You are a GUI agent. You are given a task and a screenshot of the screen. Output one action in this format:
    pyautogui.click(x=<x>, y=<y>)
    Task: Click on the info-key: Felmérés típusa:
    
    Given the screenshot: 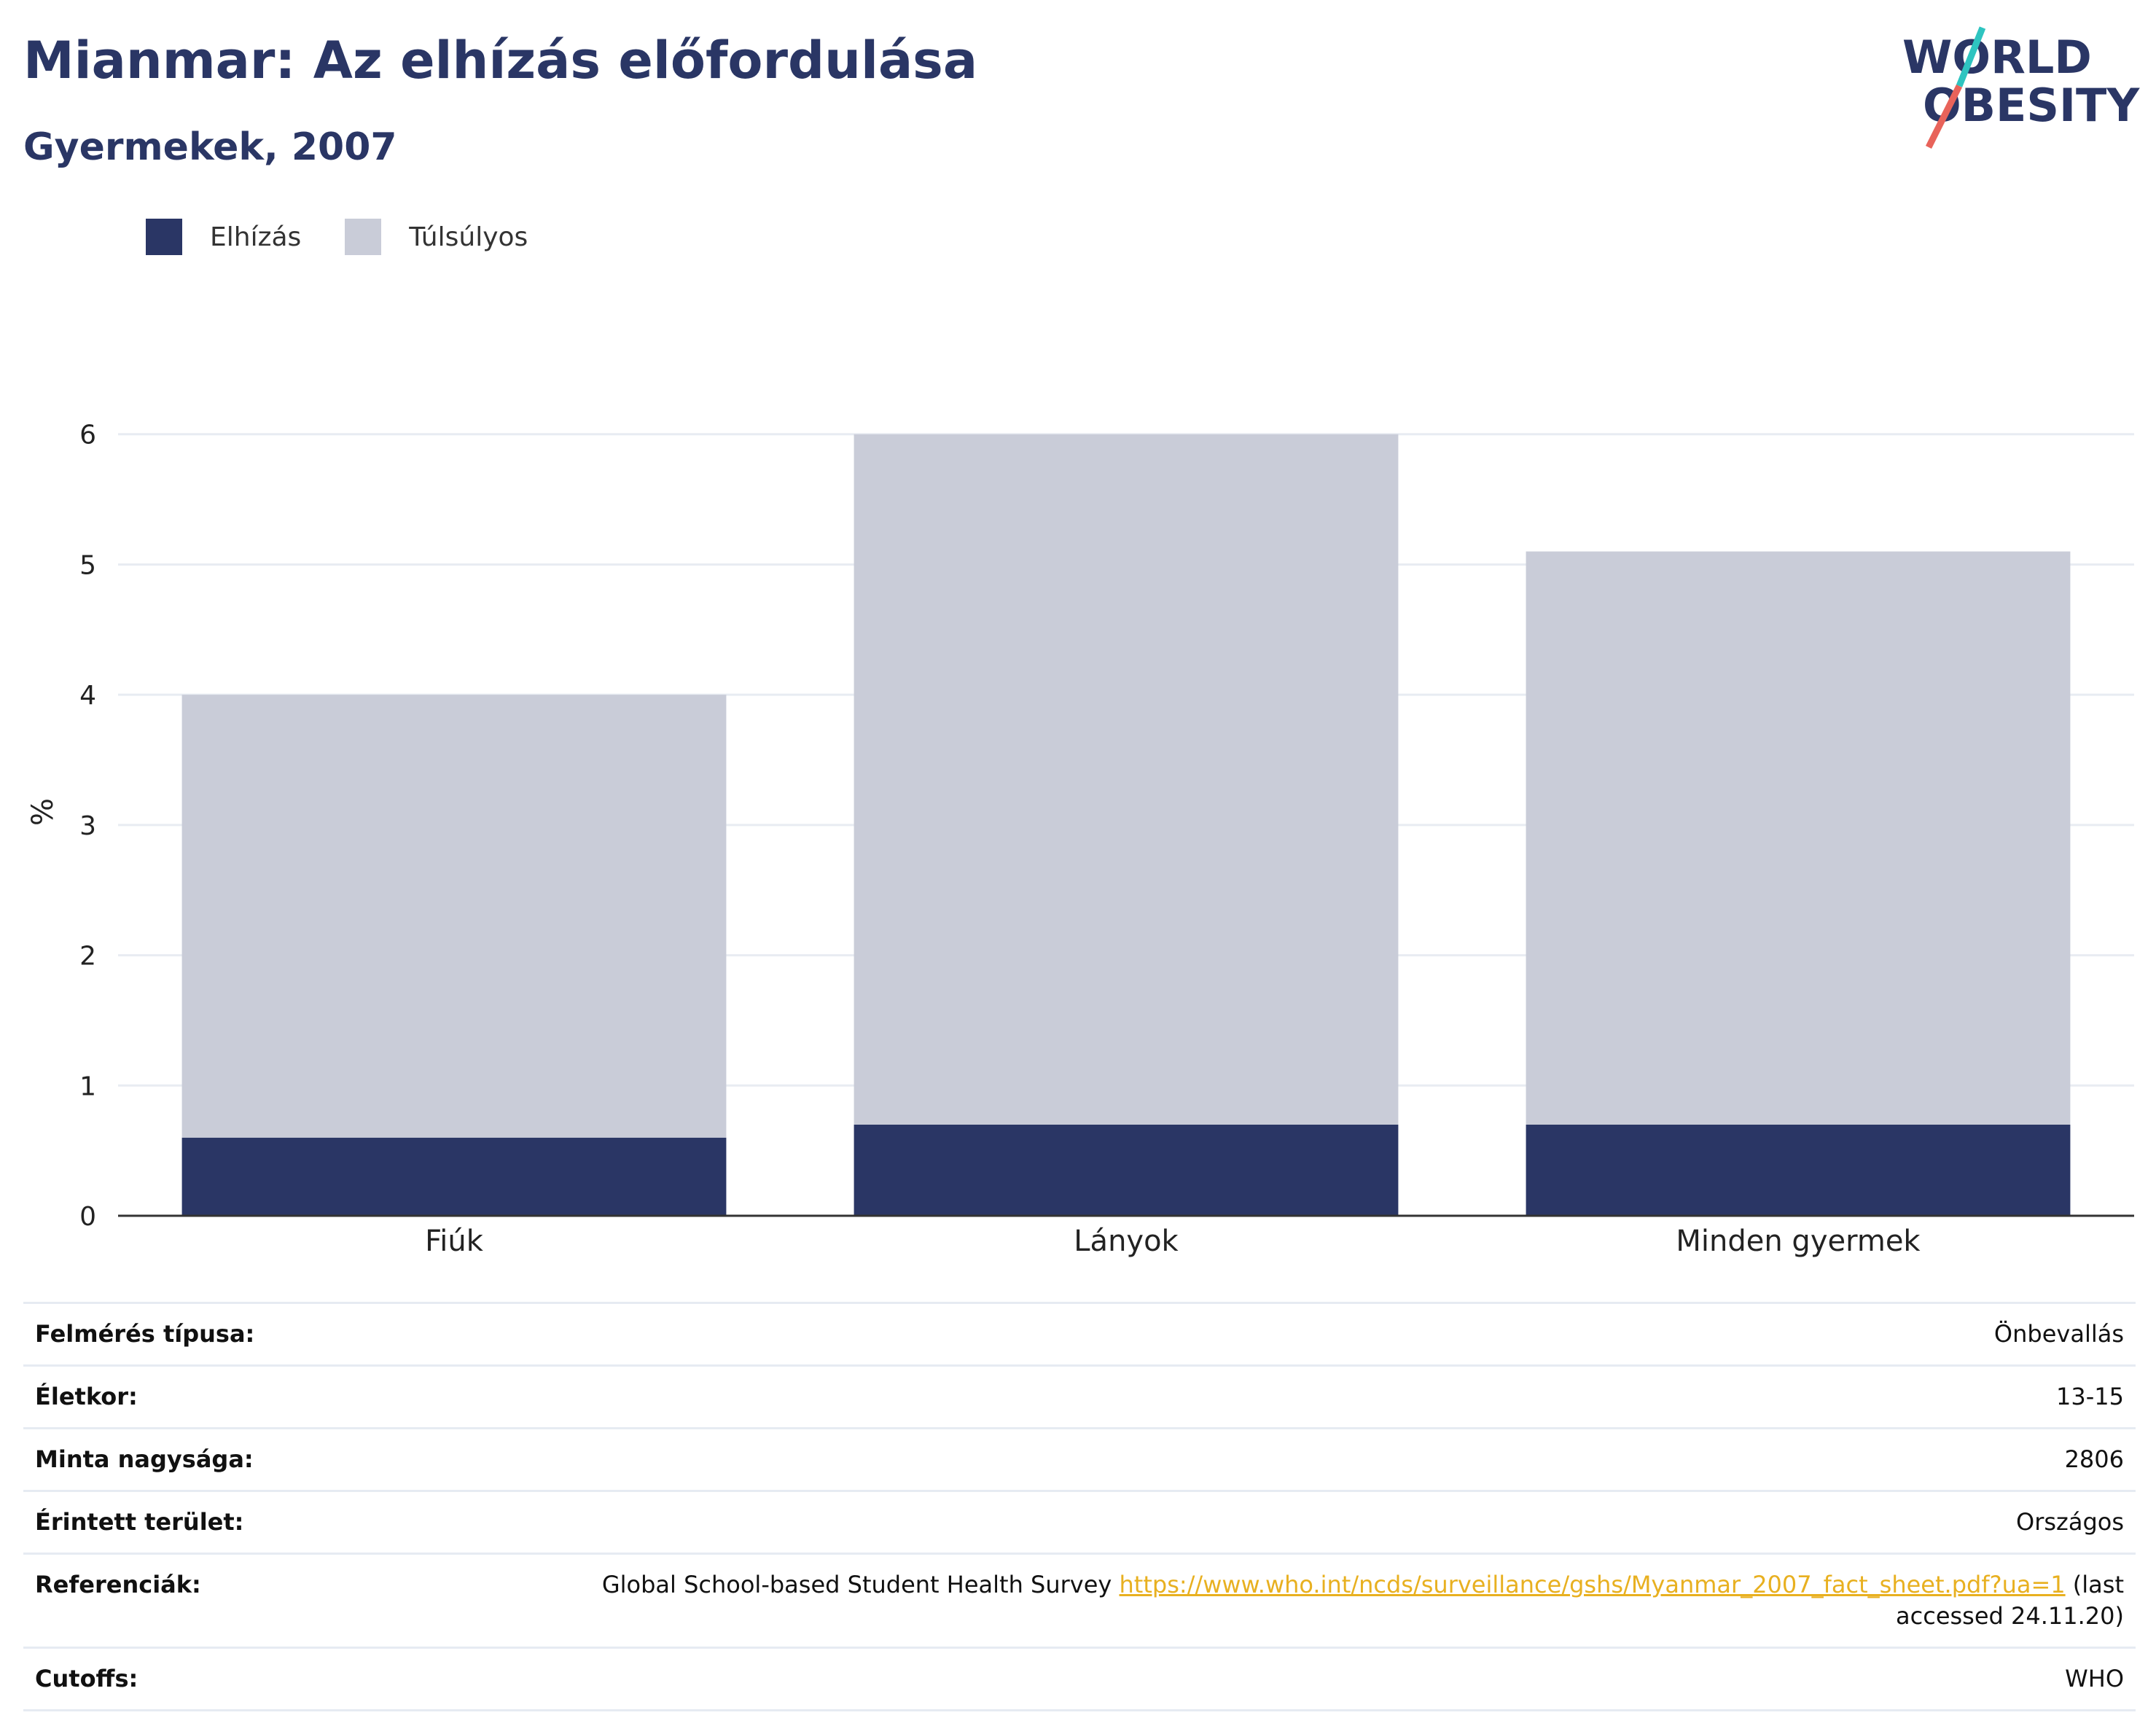 What is the action you would take?
    pyautogui.click(x=145, y=1334)
    